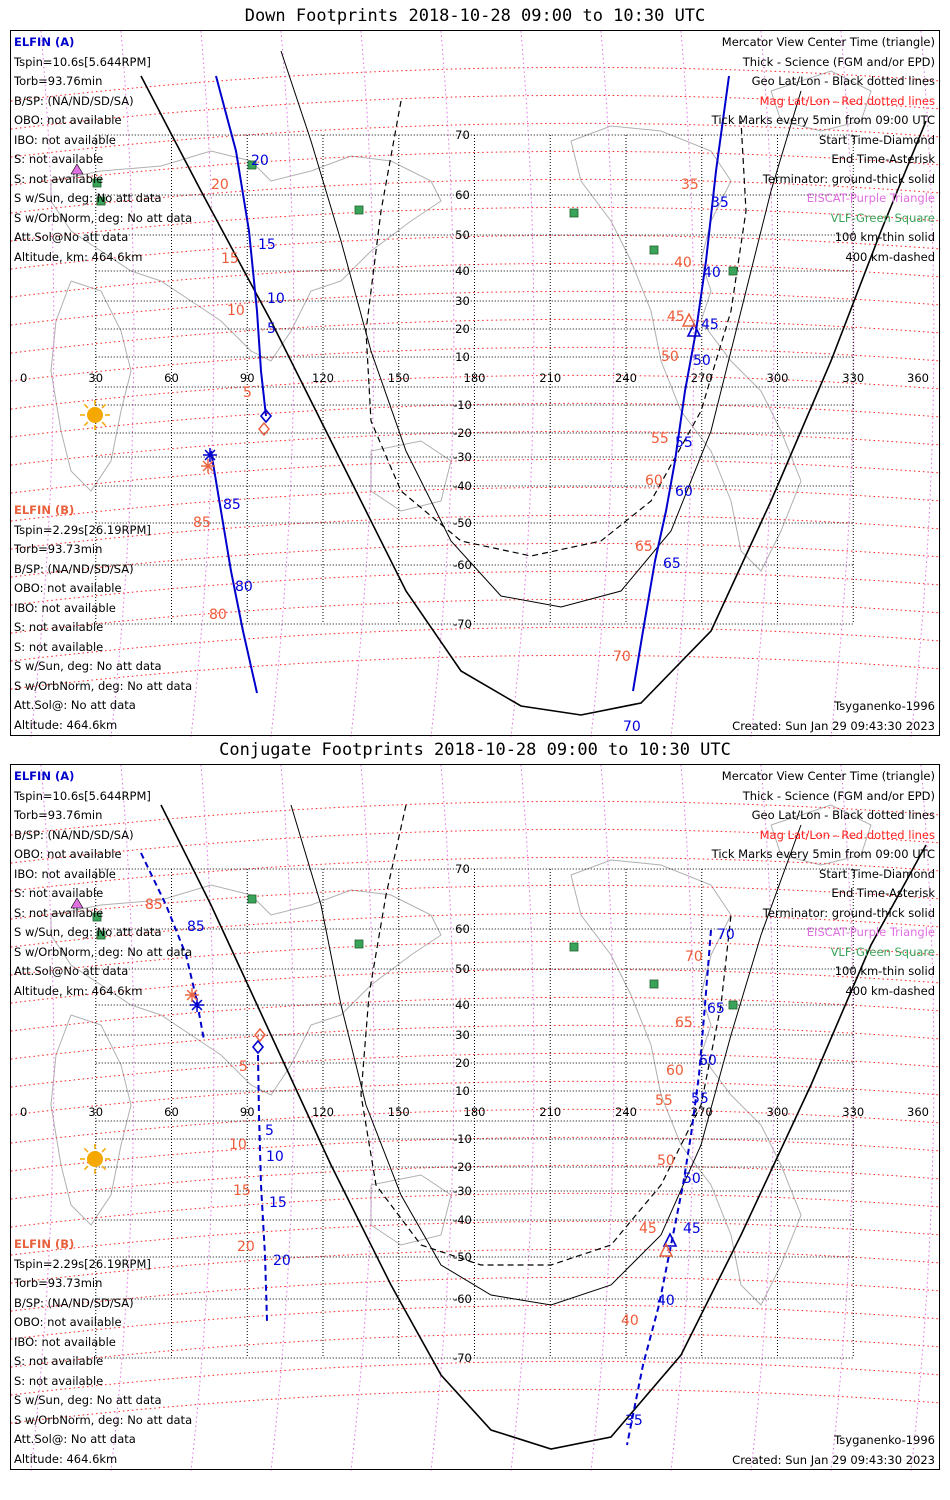  What do you see at coordinates (883, 893) in the screenshot?
I see `legend-item: End Time-Asterisk` at bounding box center [883, 893].